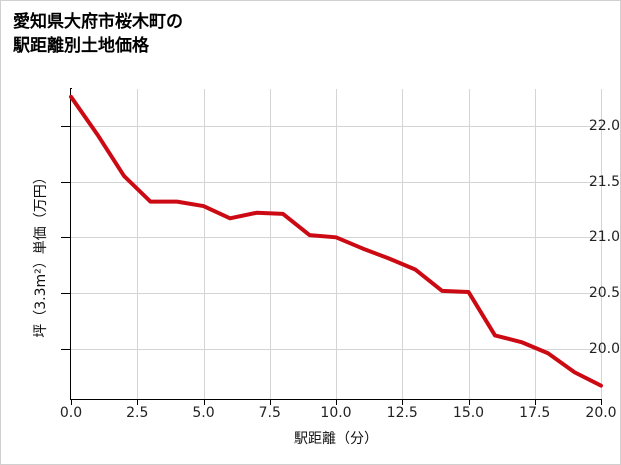 This screenshot has width=621, height=465. I want to click on x-axis-tick-label: 7.5, so click(269, 413).